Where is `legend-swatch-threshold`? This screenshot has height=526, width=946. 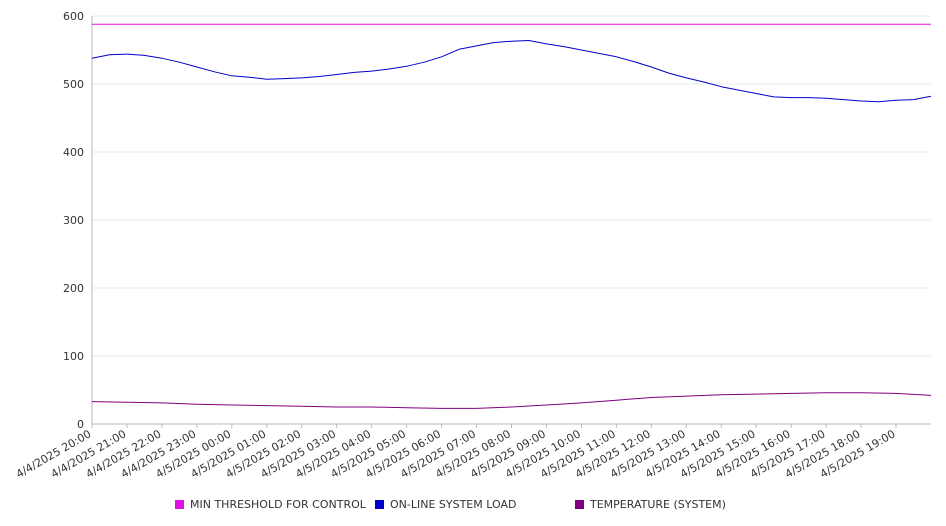 legend-swatch-threshold is located at coordinates (179, 504).